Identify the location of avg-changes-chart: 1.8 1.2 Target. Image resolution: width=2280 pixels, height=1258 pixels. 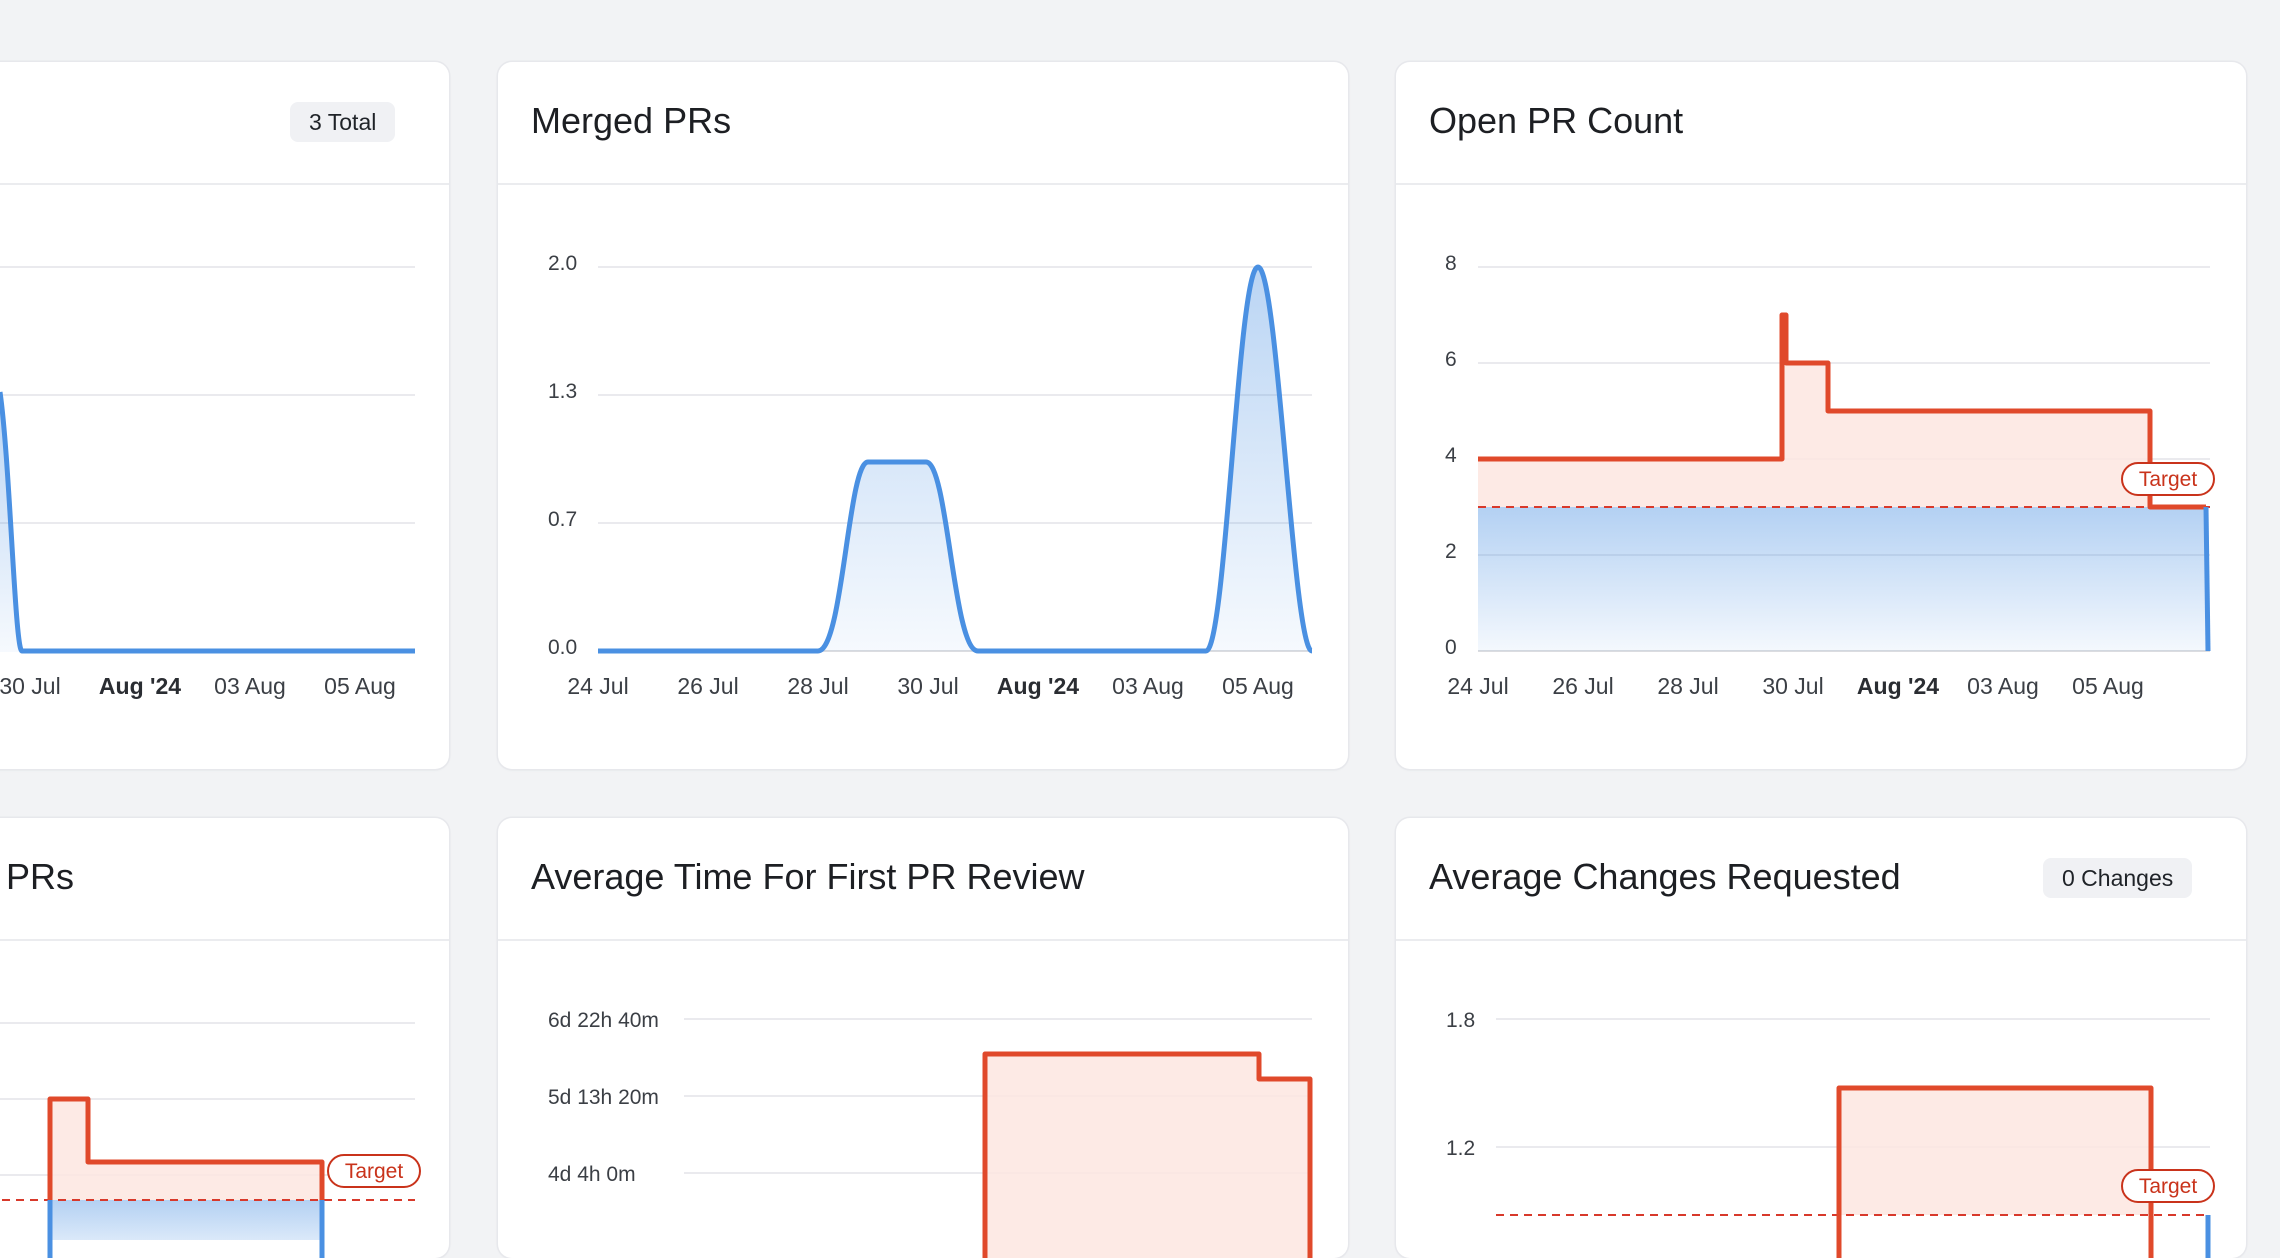
(1830, 1133).